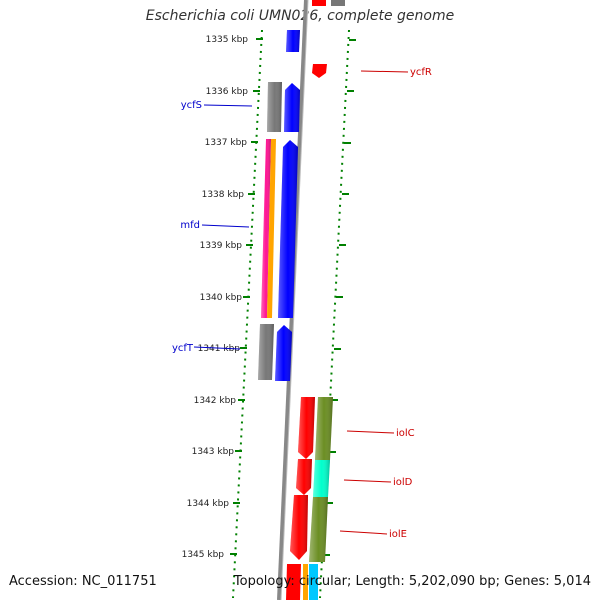 The width and height of the screenshot is (600, 600). Describe the element at coordinates (319, 71) in the screenshot. I see `gene-red-ycfR` at that location.